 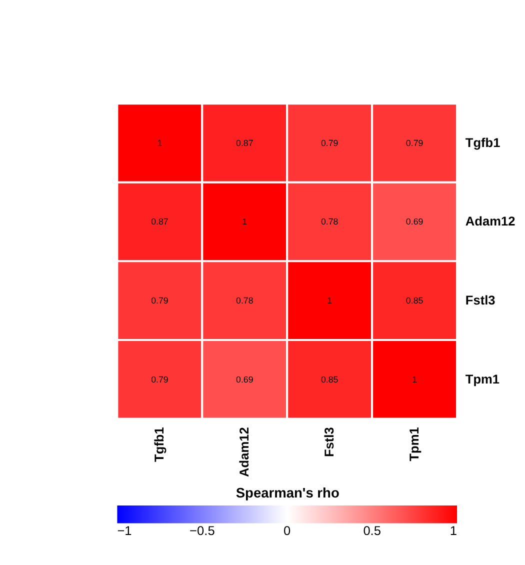 I want to click on y-tick-label: Tgfb1, so click(x=482, y=142).